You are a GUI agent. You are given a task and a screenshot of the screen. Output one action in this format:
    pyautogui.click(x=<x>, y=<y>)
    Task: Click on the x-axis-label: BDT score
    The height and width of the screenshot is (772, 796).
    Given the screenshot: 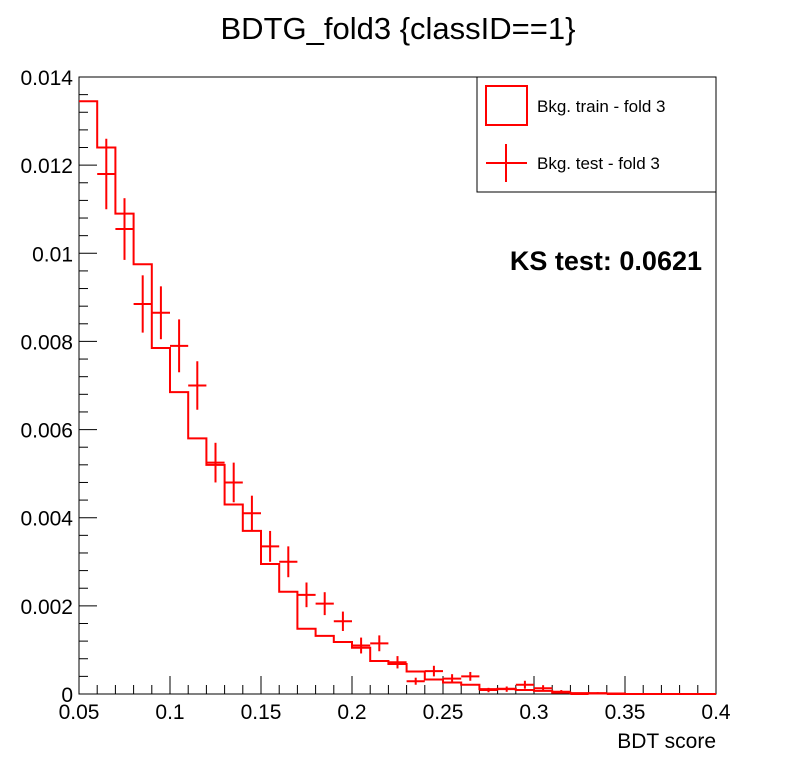 What is the action you would take?
    pyautogui.click(x=666, y=741)
    